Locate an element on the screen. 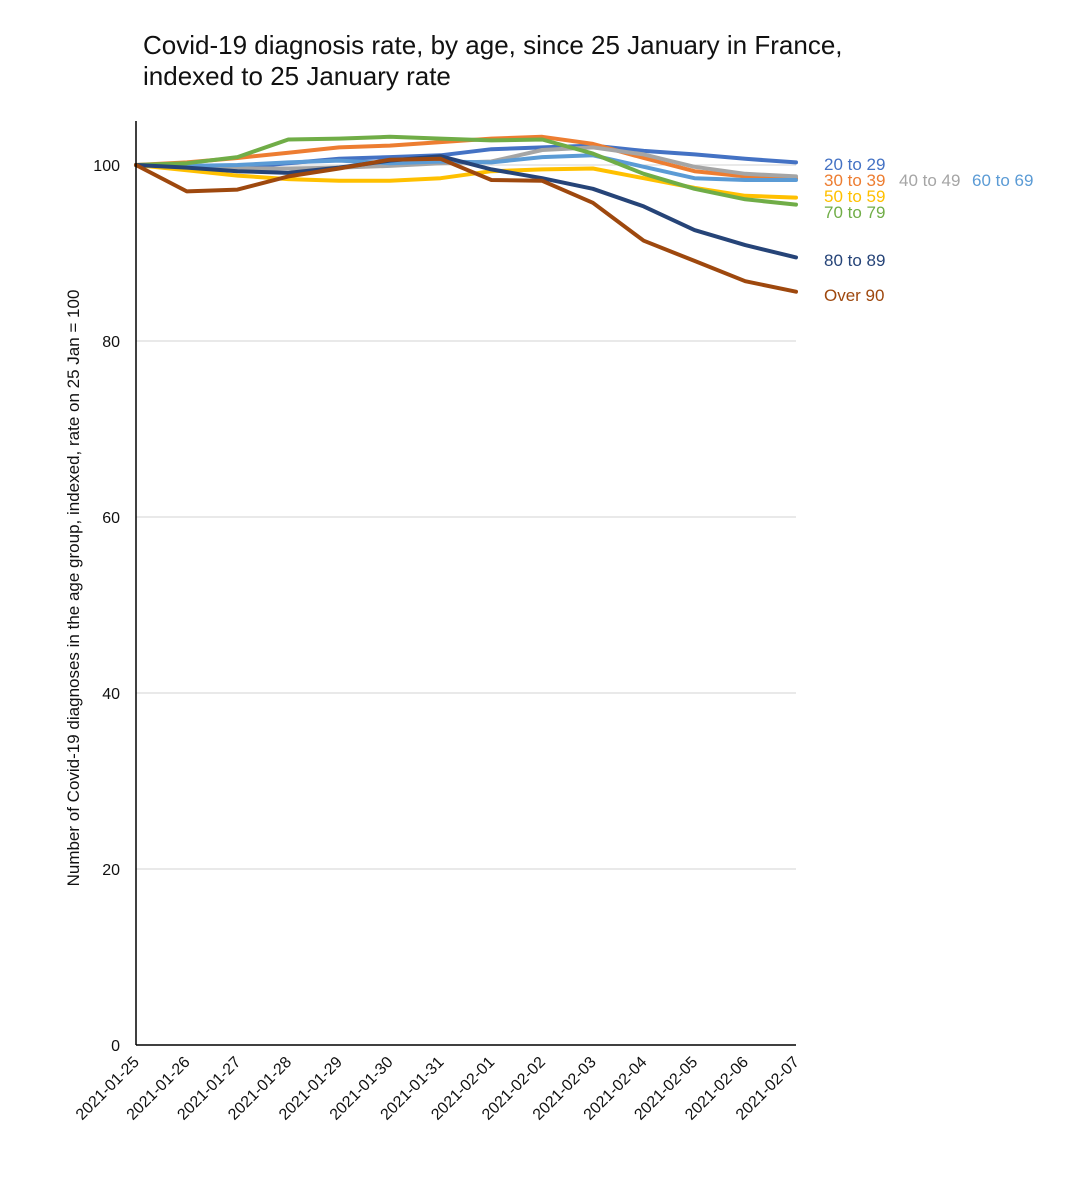 This screenshot has height=1200, width=1069. series-label-50-to-59: 50 to 59 is located at coordinates (854, 196).